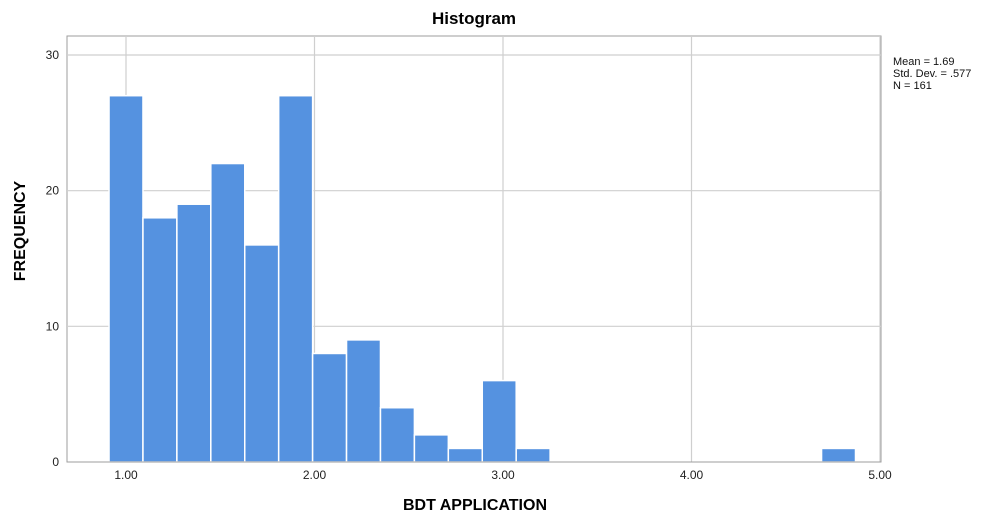 This screenshot has height=516, width=1006. Describe the element at coordinates (53, 55) in the screenshot. I see `y-tick-label: 30` at that location.